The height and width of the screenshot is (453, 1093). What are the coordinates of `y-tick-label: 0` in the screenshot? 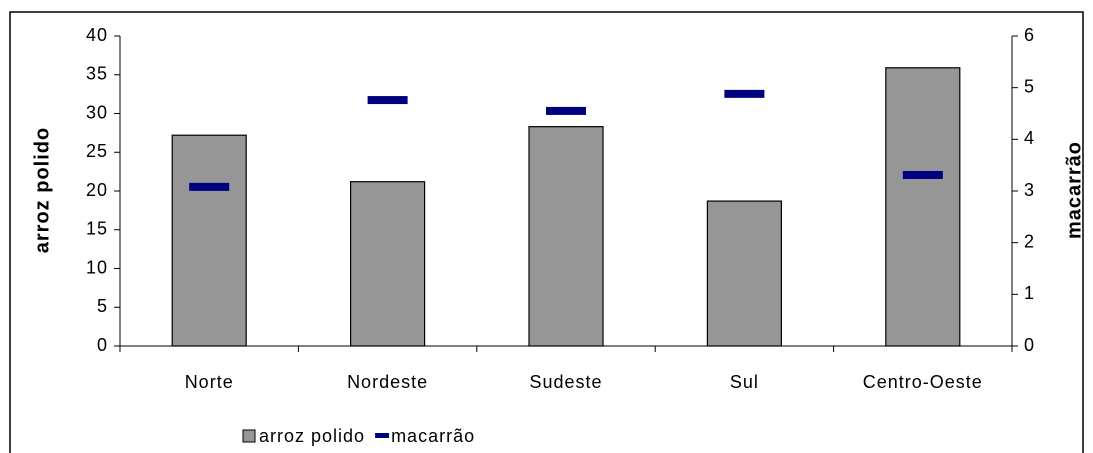 It's located at (102, 345).